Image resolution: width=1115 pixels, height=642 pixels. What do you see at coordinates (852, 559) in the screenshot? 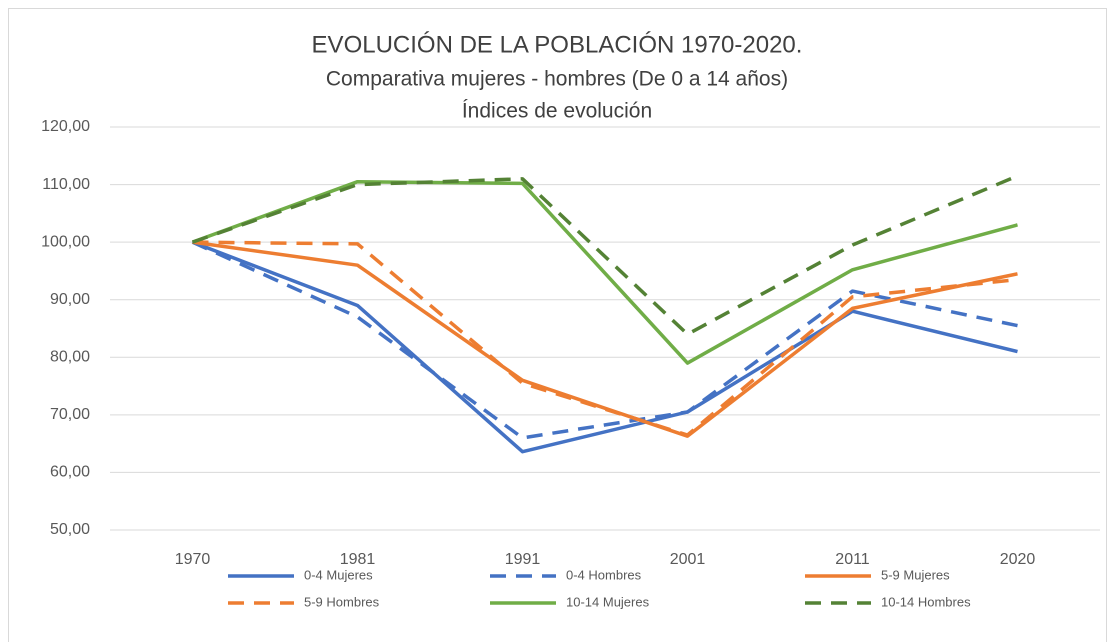
I see `x-tick-label: 2011` at bounding box center [852, 559].